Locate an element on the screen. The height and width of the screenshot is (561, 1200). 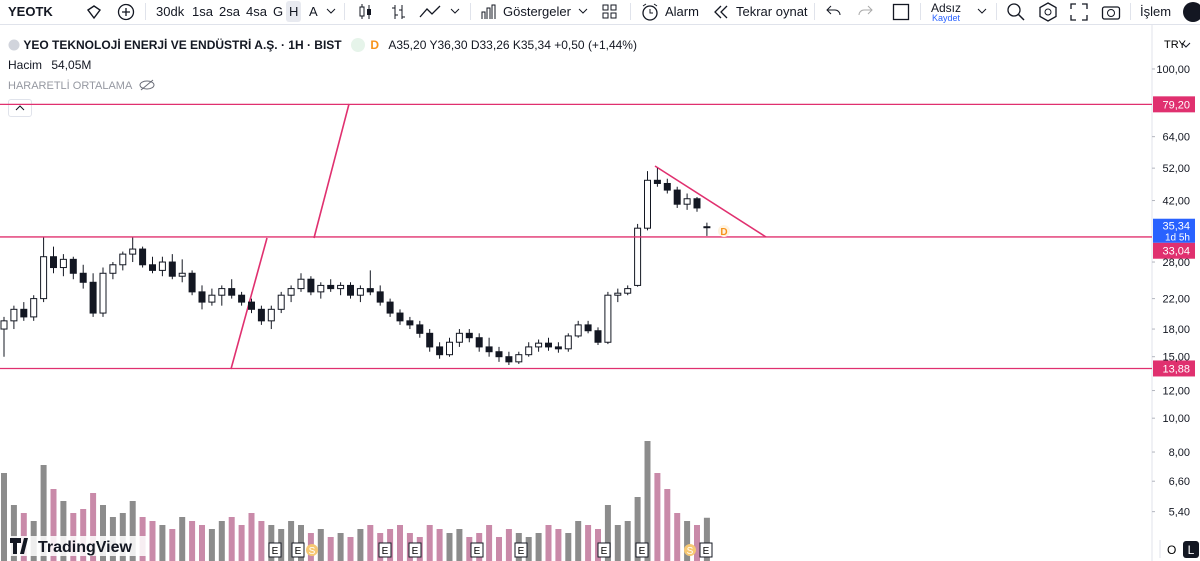
alert-button: Alarm is located at coordinates (682, 11).